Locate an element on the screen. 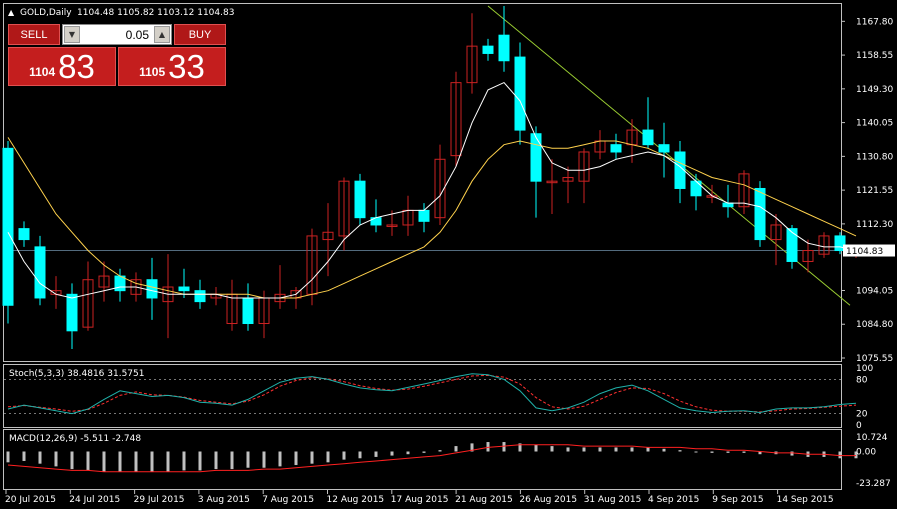  macd-pane is located at coordinates (422, 459).